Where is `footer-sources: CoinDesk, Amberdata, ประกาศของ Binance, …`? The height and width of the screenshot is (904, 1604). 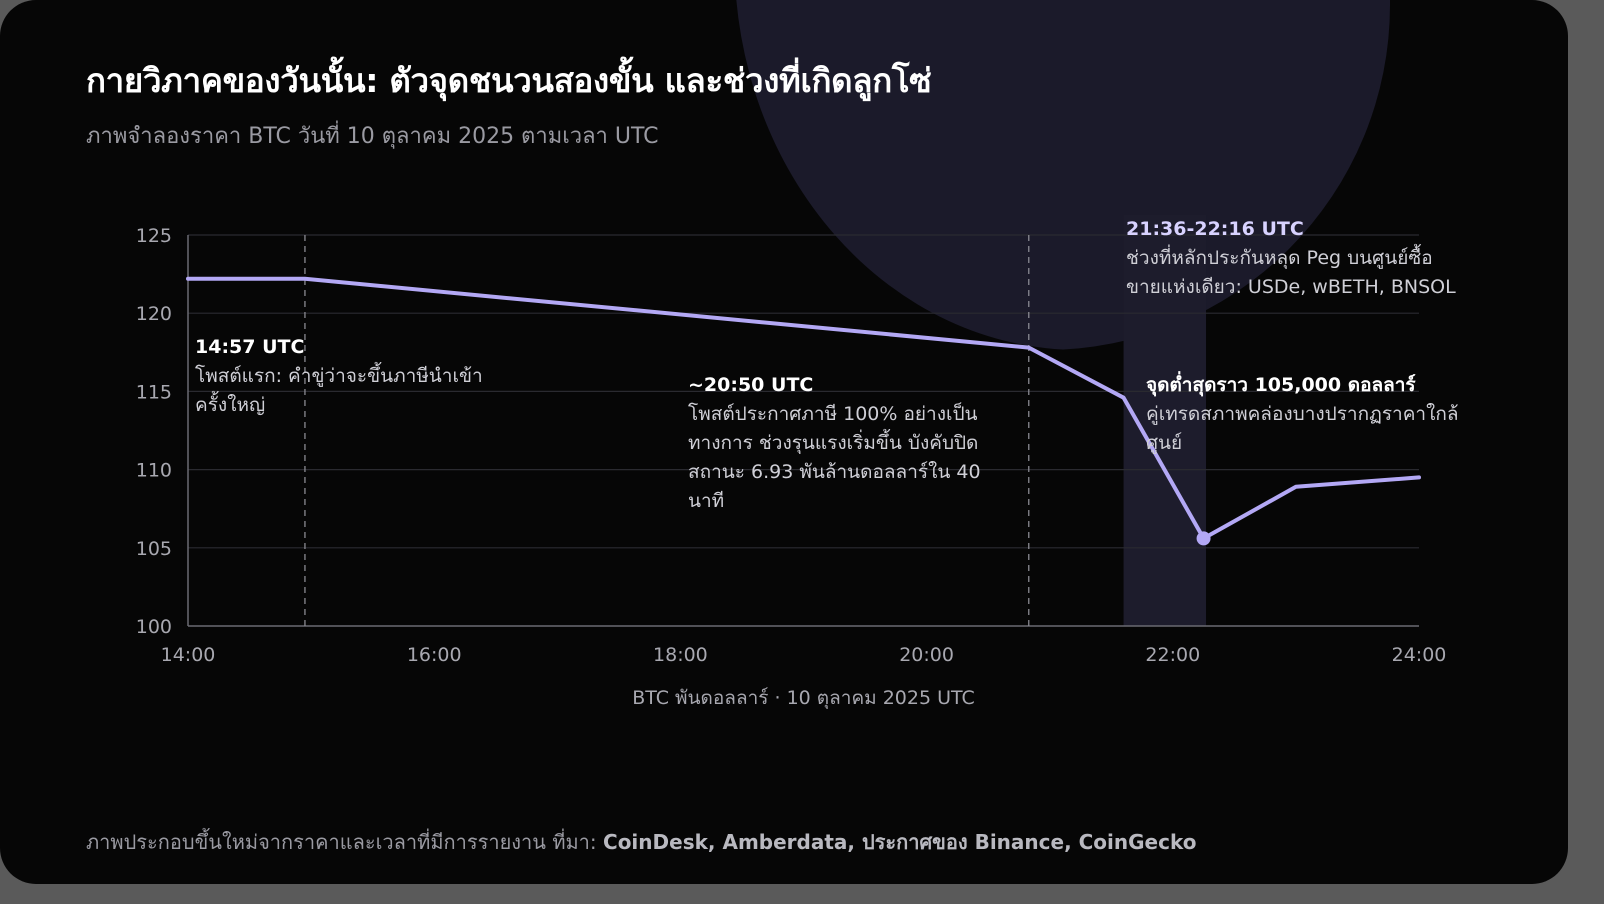 footer-sources: CoinDesk, Amberdata, ประกาศของ Binance, … is located at coordinates (900, 842).